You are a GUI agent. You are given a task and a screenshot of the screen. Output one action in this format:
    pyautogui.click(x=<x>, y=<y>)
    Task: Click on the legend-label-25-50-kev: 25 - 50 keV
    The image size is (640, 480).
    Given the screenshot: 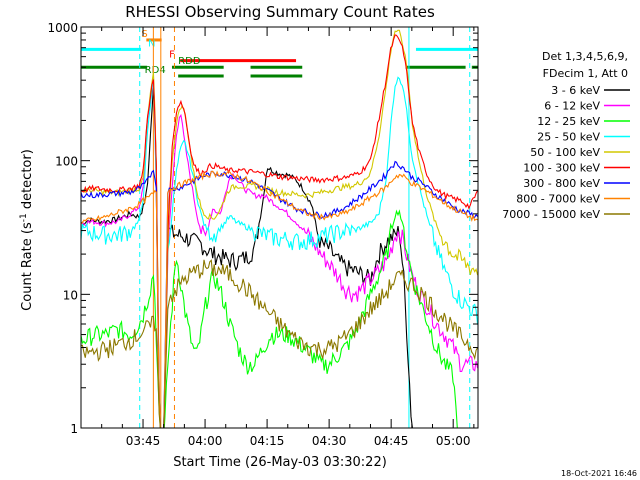 What is the action you would take?
    pyautogui.click(x=568, y=137)
    